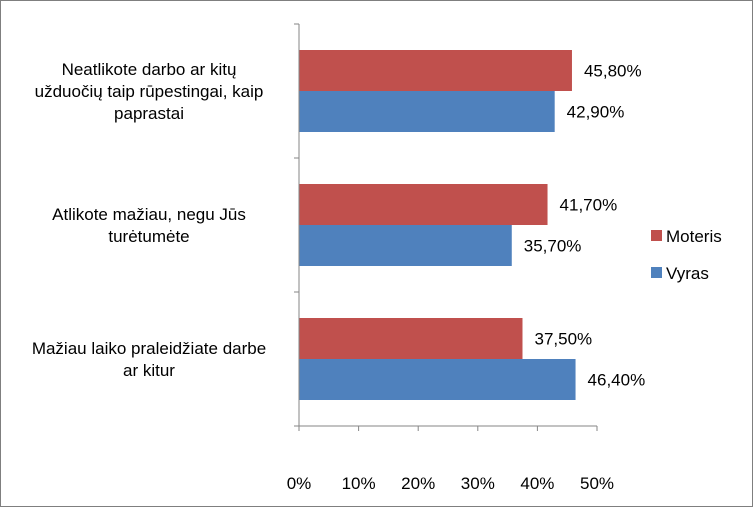 The width and height of the screenshot is (753, 507). What do you see at coordinates (596, 112) in the screenshot?
I see `data-label-vyras-0: 42,90%` at bounding box center [596, 112].